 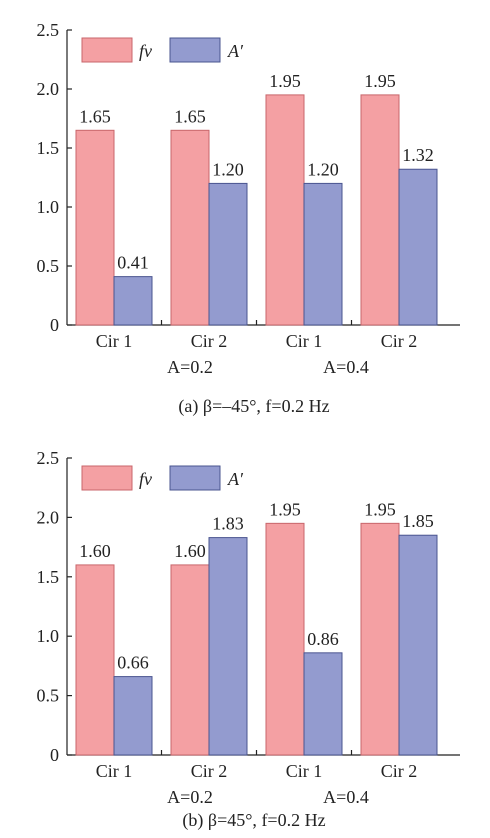 What do you see at coordinates (195, 820) in the screenshot?
I see `caption-prefix: (b)` at bounding box center [195, 820].